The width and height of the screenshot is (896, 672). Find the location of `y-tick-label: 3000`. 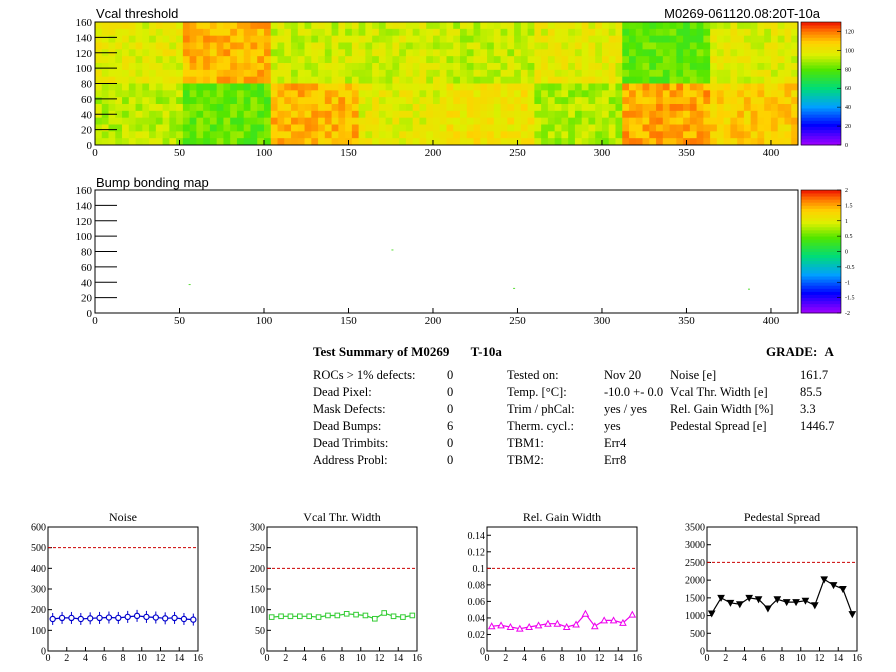

y-tick-label: 3000 is located at coordinates (695, 545).